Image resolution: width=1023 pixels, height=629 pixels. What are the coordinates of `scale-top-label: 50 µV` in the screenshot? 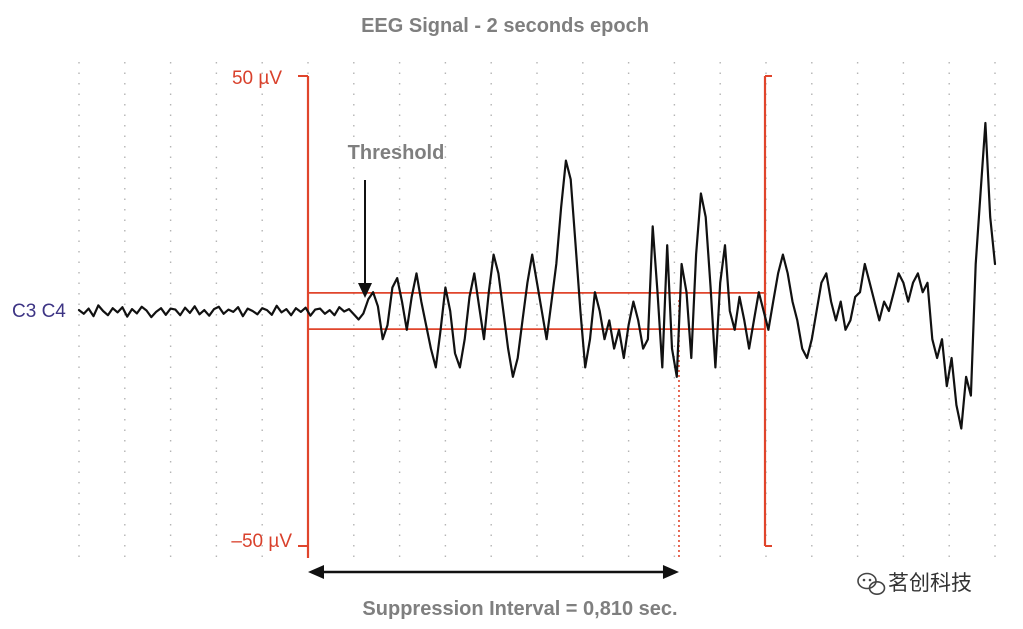 It's located at (257, 78).